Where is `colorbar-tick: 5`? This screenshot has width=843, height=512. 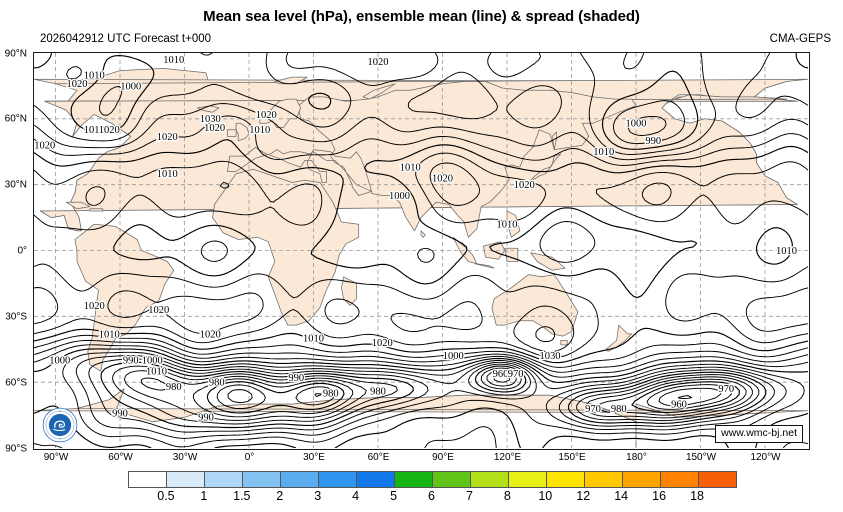
colorbar-tick: 5 is located at coordinates (394, 496).